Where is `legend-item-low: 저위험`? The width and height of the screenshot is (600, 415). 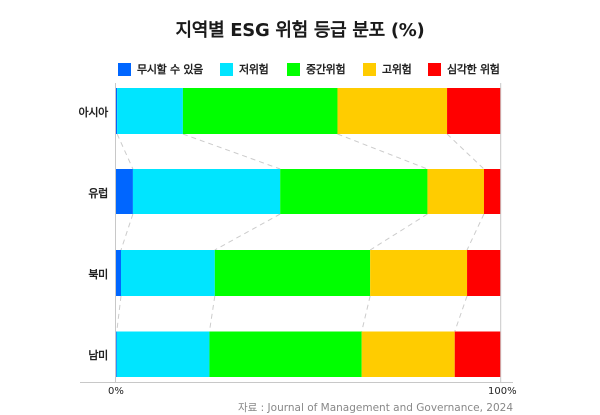 legend-item-low: 저위험 is located at coordinates (244, 69).